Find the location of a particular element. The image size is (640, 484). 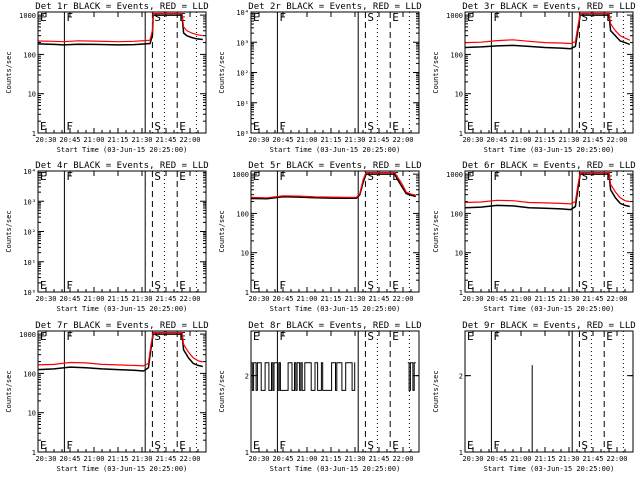

panel-title: Det 7r BLACK = Events, RED = LLD is located at coordinates (121, 326).